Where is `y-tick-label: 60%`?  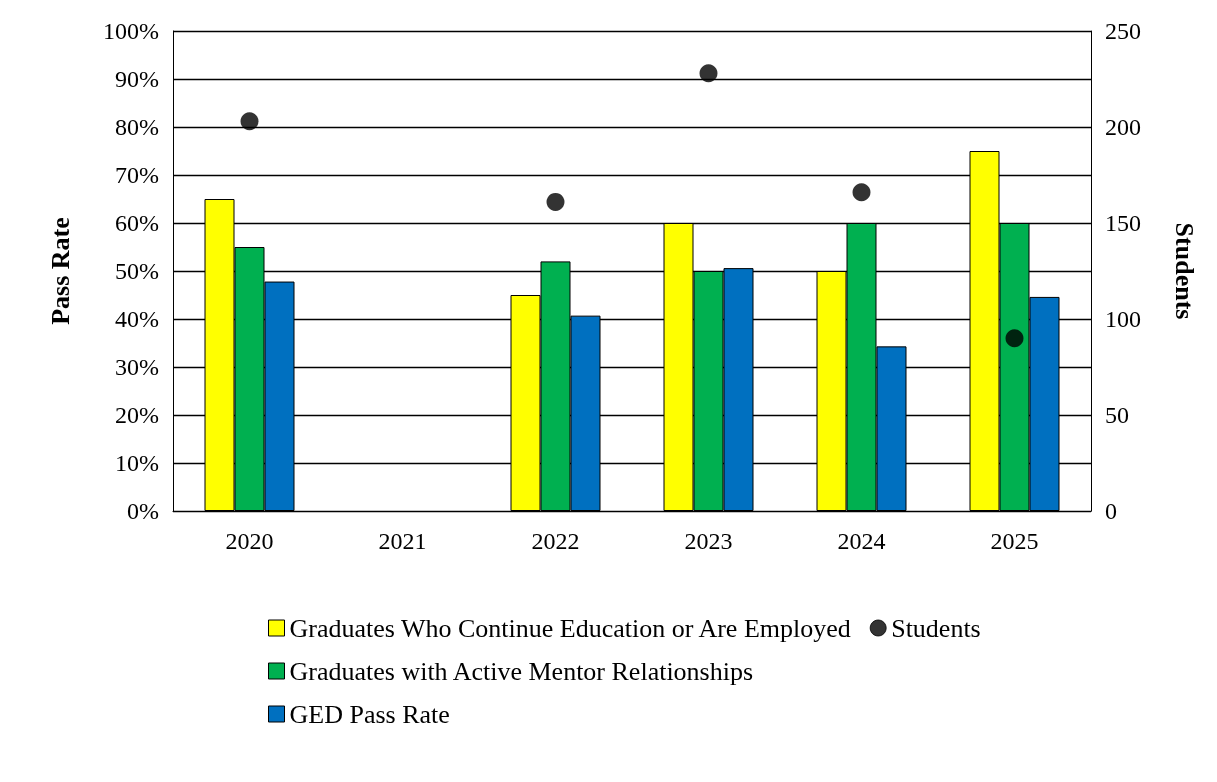 y-tick-label: 60% is located at coordinates (137, 223).